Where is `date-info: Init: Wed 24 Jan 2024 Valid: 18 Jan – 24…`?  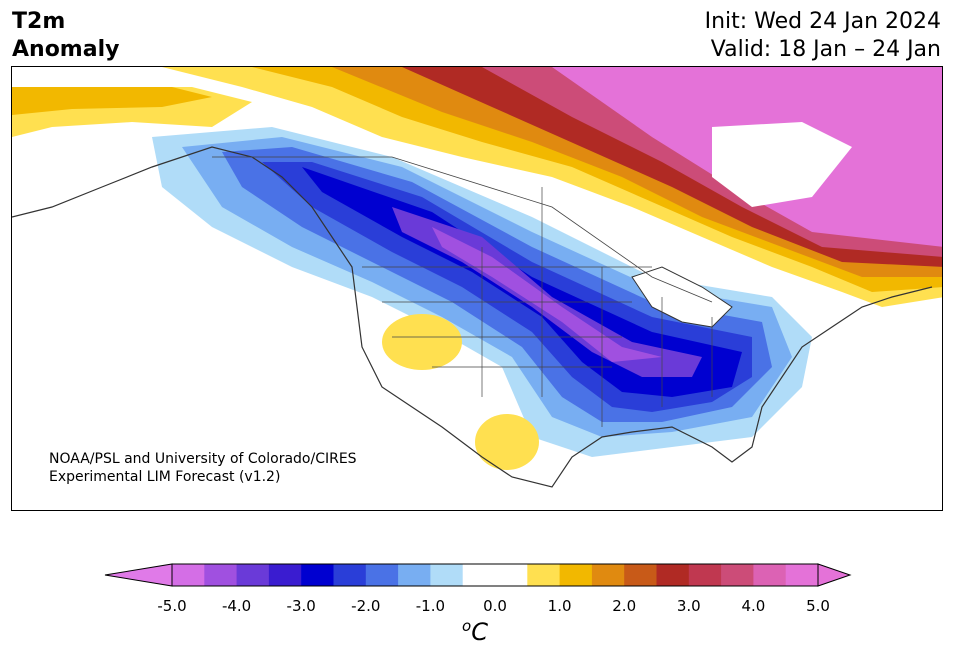
date-info: Init: Wed 24 Jan 2024 Valid: 18 Jan – 24… is located at coordinates (823, 36).